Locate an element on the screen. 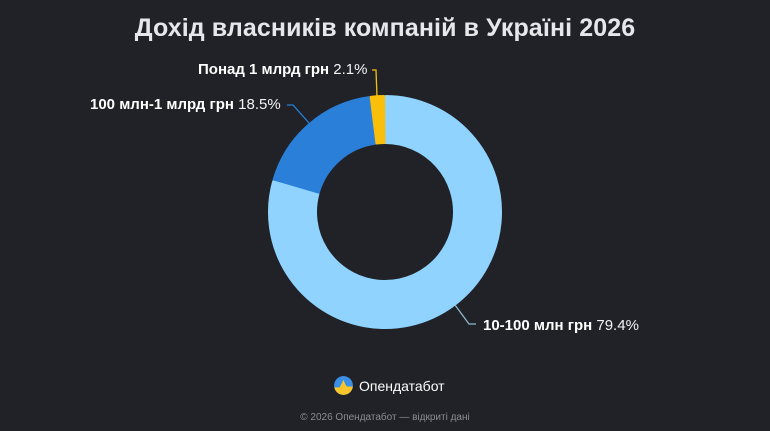  segment-100m-1bn is located at coordinates (324, 145).